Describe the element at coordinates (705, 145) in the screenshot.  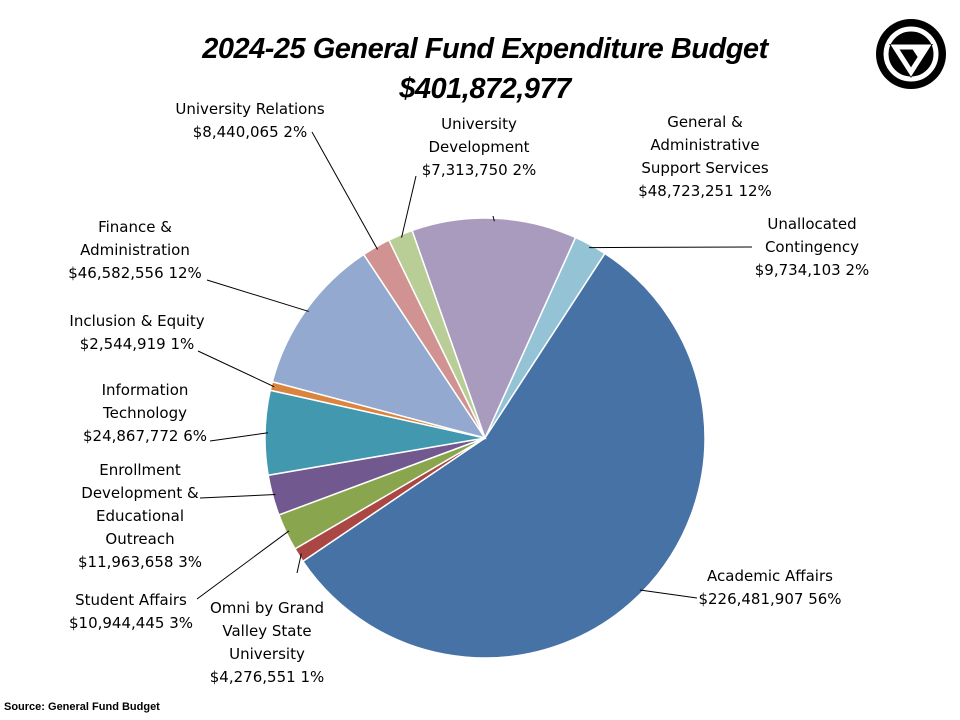
I see `data-label-category: General & Administrative Support Services` at that location.